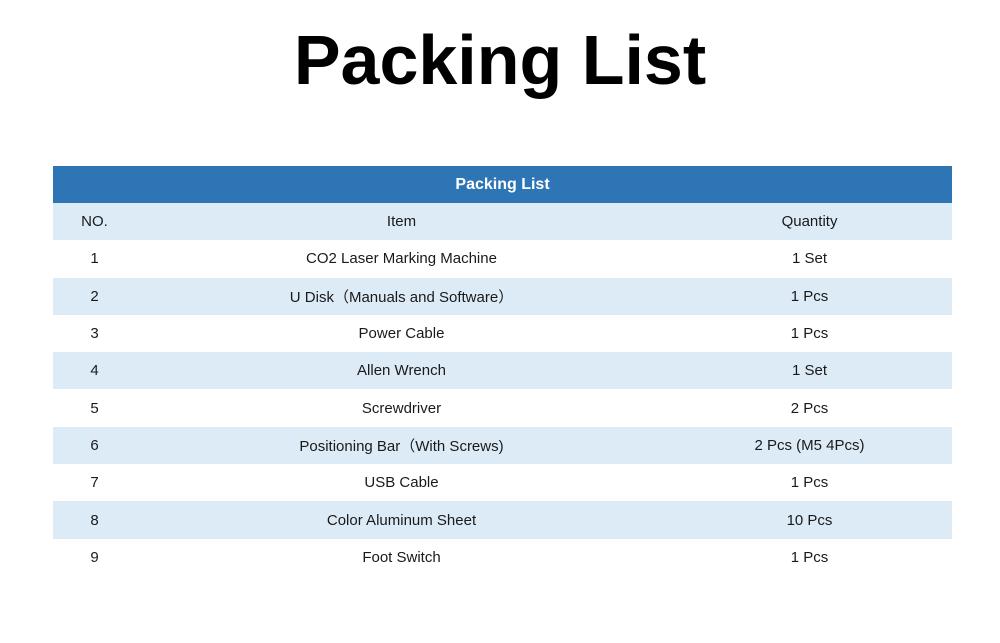  Describe the element at coordinates (94, 445) in the screenshot. I see `row-no: 6` at that location.